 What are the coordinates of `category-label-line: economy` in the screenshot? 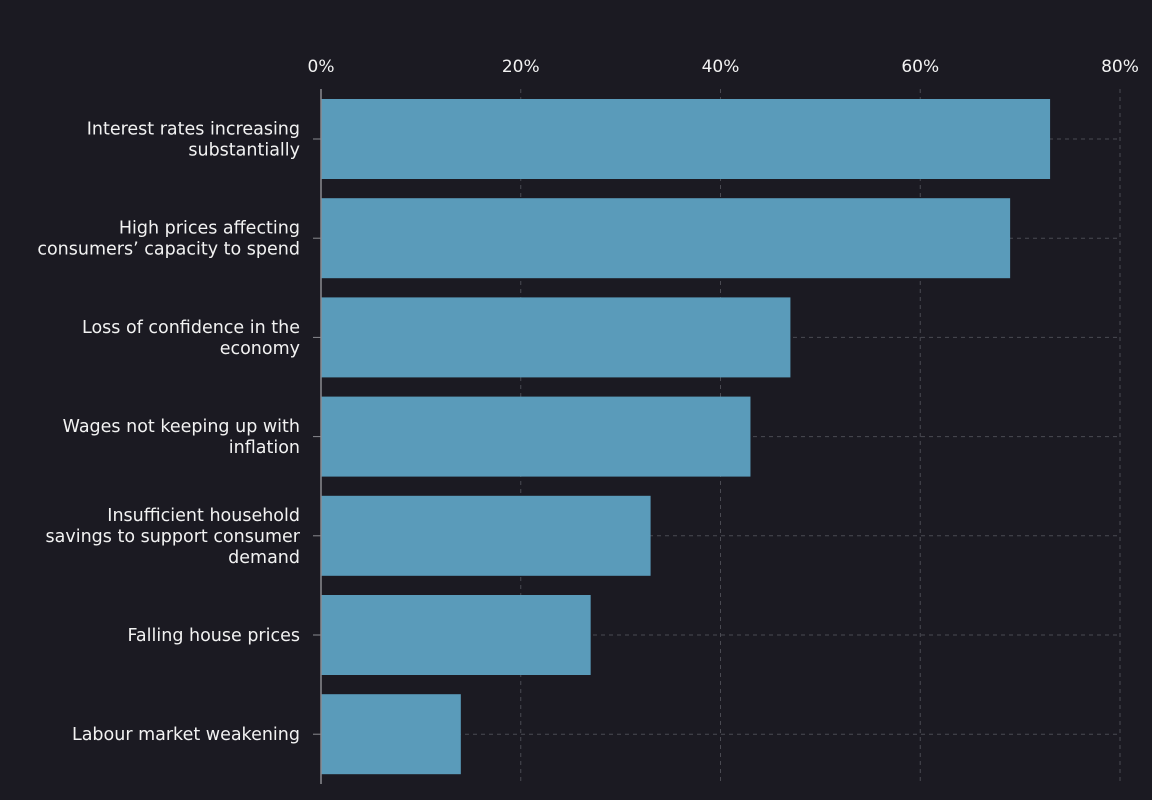 It's located at (260, 349).